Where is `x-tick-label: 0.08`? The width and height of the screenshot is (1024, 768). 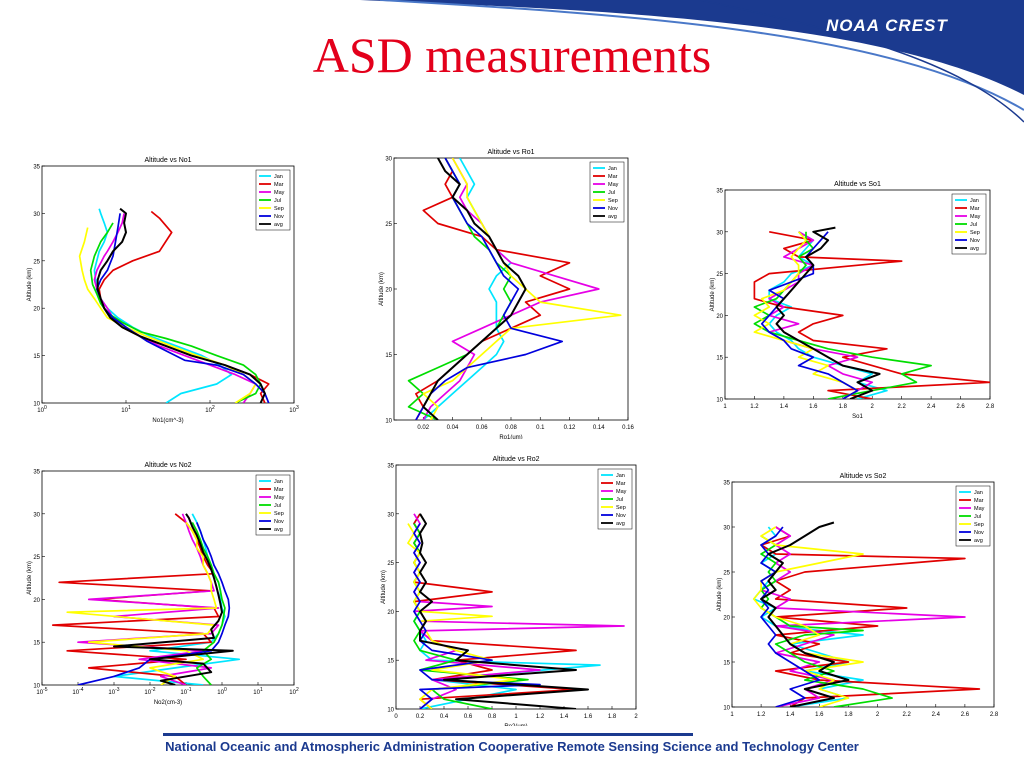
x-tick-label: 0.08 is located at coordinates (511, 428).